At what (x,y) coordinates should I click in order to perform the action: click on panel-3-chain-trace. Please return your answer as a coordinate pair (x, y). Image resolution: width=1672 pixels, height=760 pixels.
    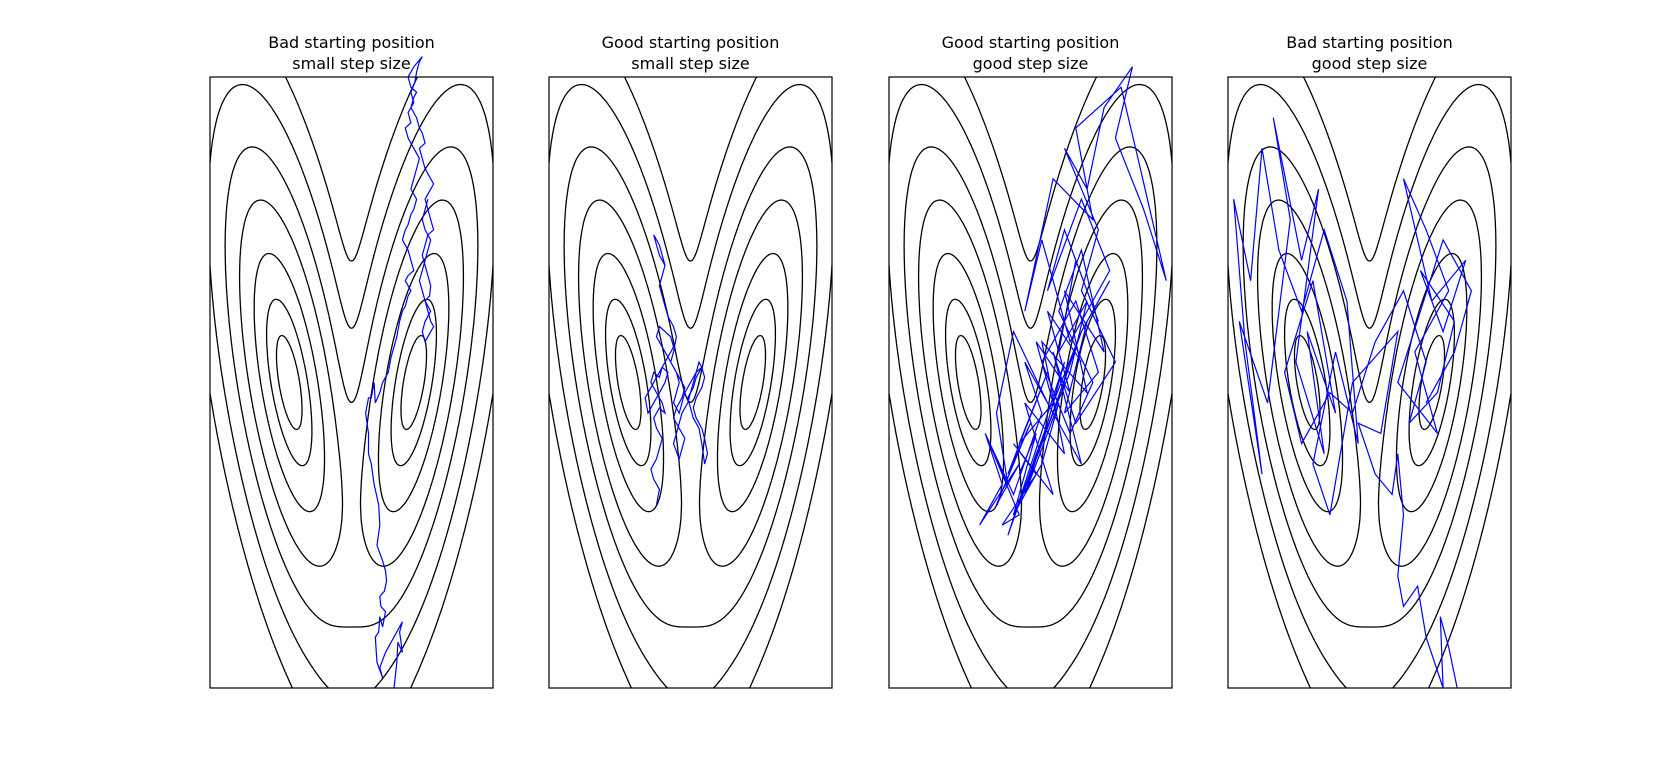
    Looking at the image, I should click on (1073, 301).